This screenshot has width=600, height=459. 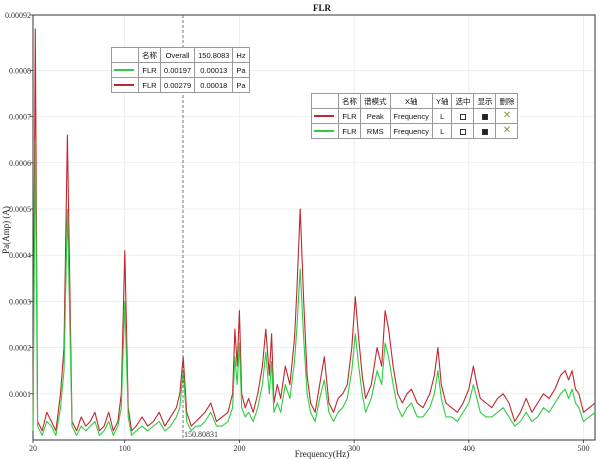 I want to click on series-legend-row: FLR RMS Frequency L ✕, so click(x=415, y=131).